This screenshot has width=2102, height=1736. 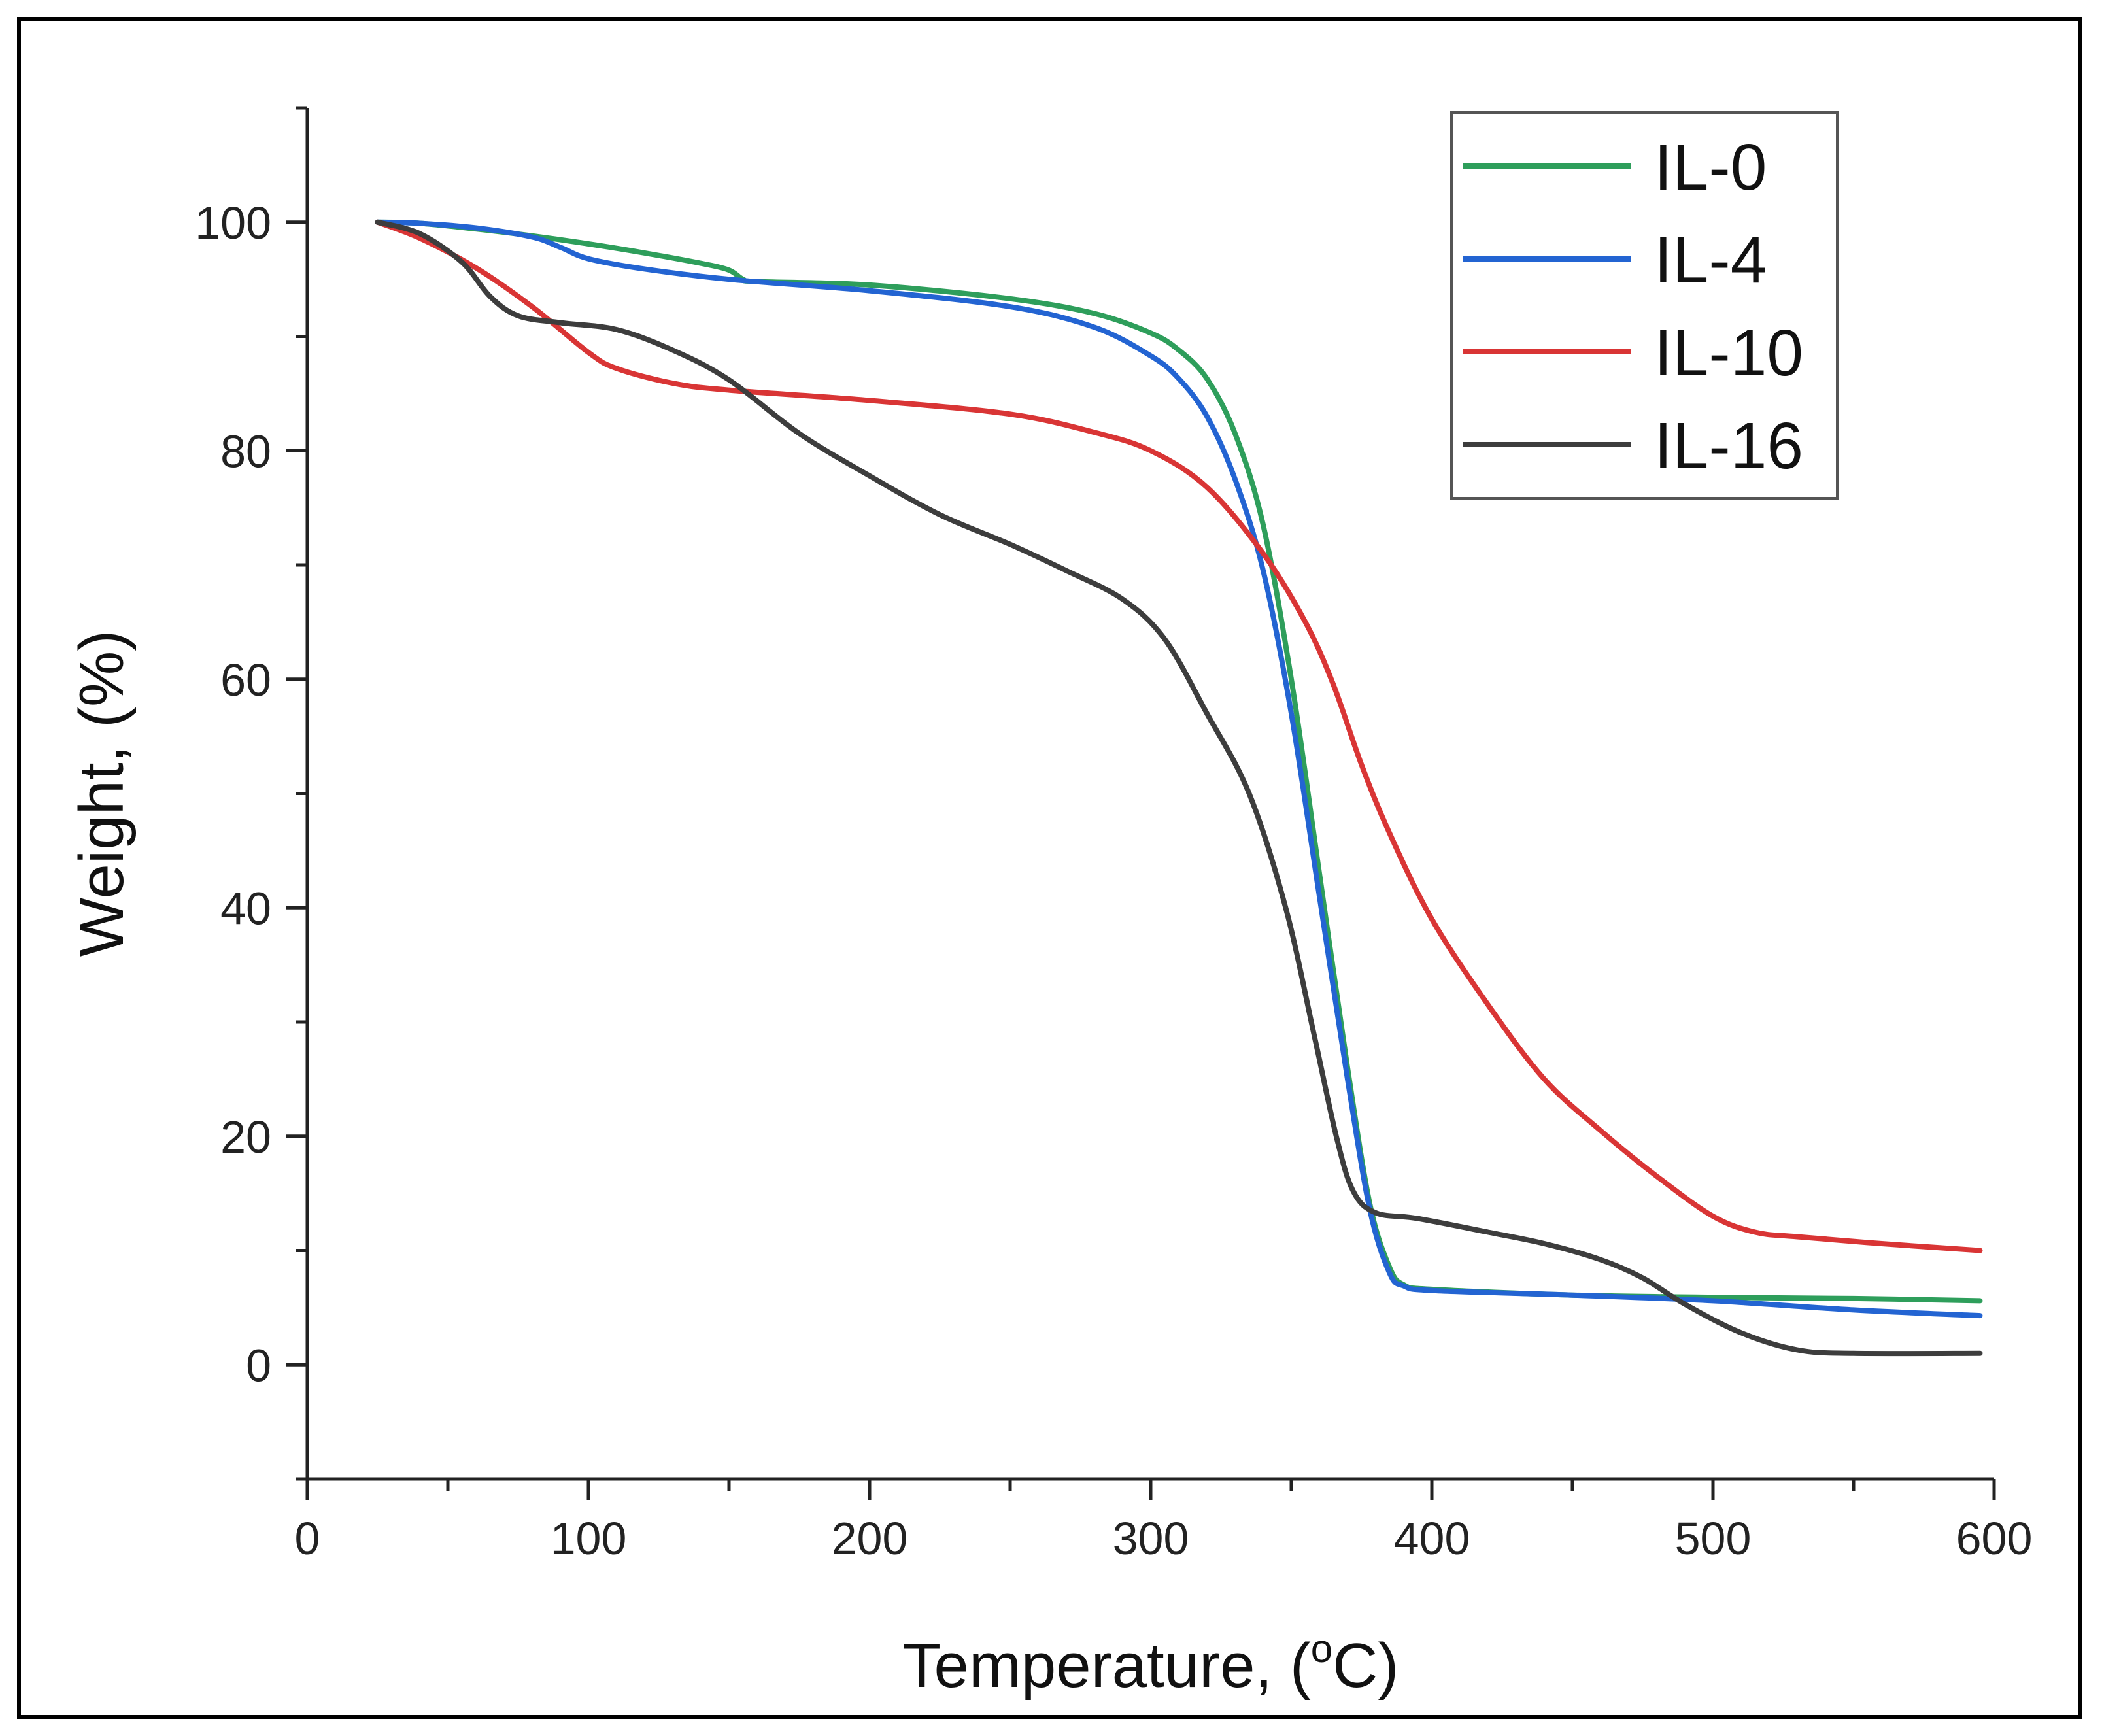 I want to click on legend-item-il-16: IL-16, so click(x=1633, y=446).